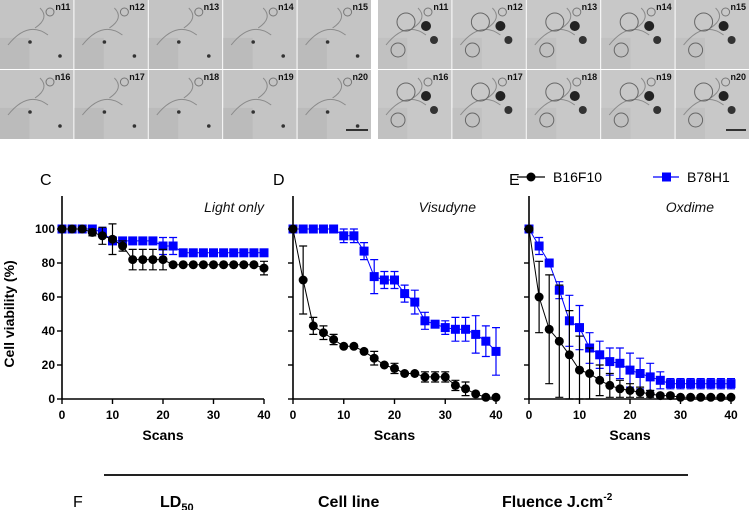  What do you see at coordinates (590, 7) in the screenshot?
I see `tile-label: n13` at bounding box center [590, 7].